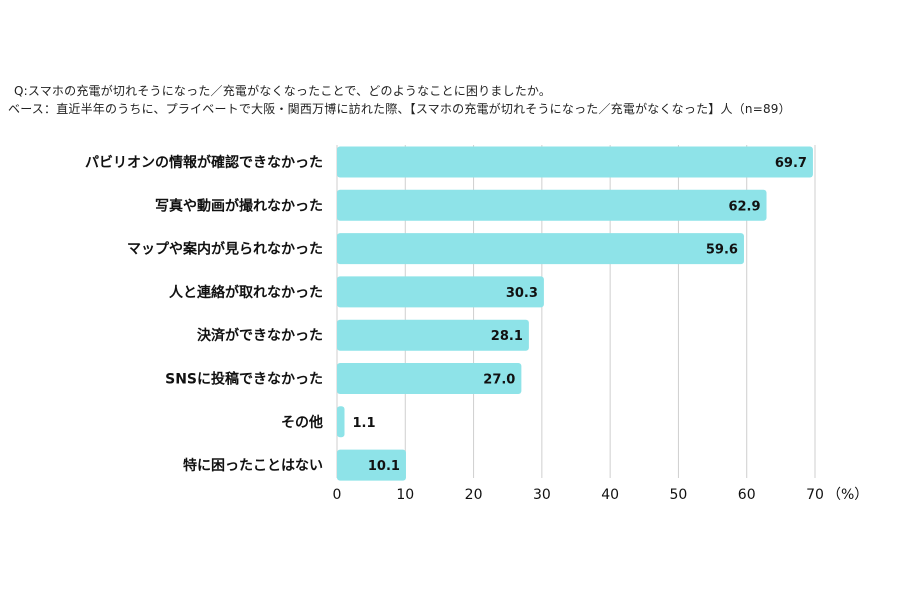  I want to click on x-tick-label: 40, so click(610, 495).